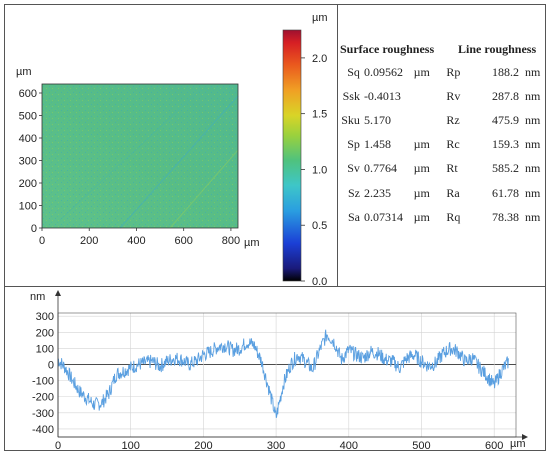 This screenshot has width=550, height=455. Describe the element at coordinates (441, 193) in the screenshot. I see `roughness-row: Sz 2.235 µm Ra 61.78 nm` at that location.